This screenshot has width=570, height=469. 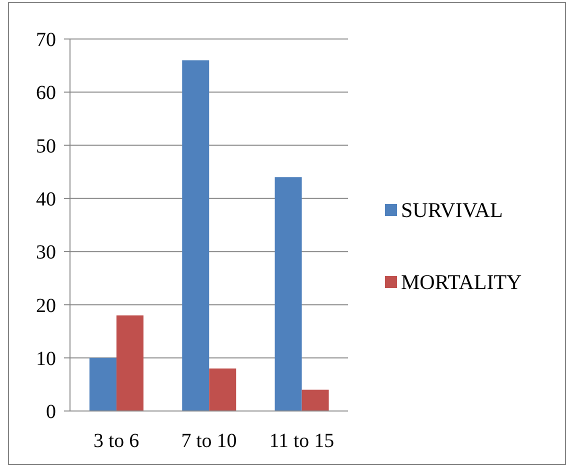 What do you see at coordinates (461, 282) in the screenshot?
I see `legend-label: MORTALITY` at bounding box center [461, 282].